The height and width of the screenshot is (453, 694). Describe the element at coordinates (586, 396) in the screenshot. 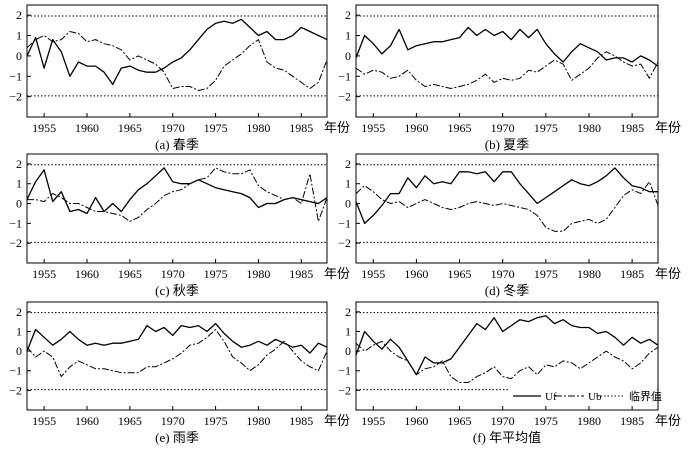

I see `legend: Uf Ub 临界值` at that location.